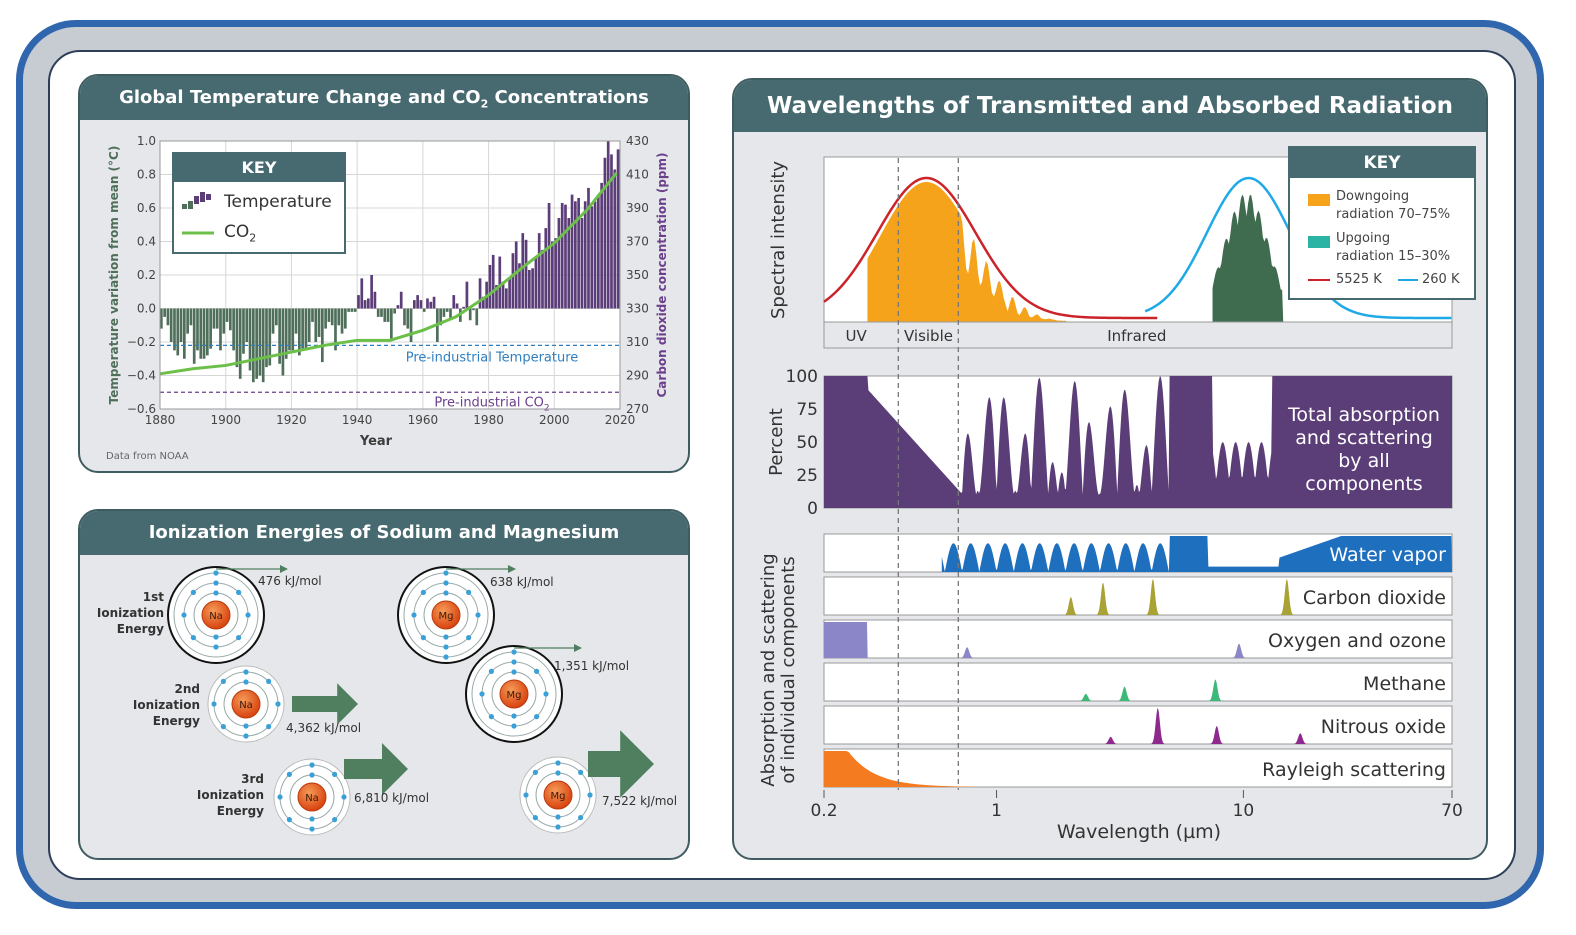 The image size is (1576, 935). Describe the element at coordinates (1319, 242) in the screenshot. I see `key-upgoing-swatch` at that location.